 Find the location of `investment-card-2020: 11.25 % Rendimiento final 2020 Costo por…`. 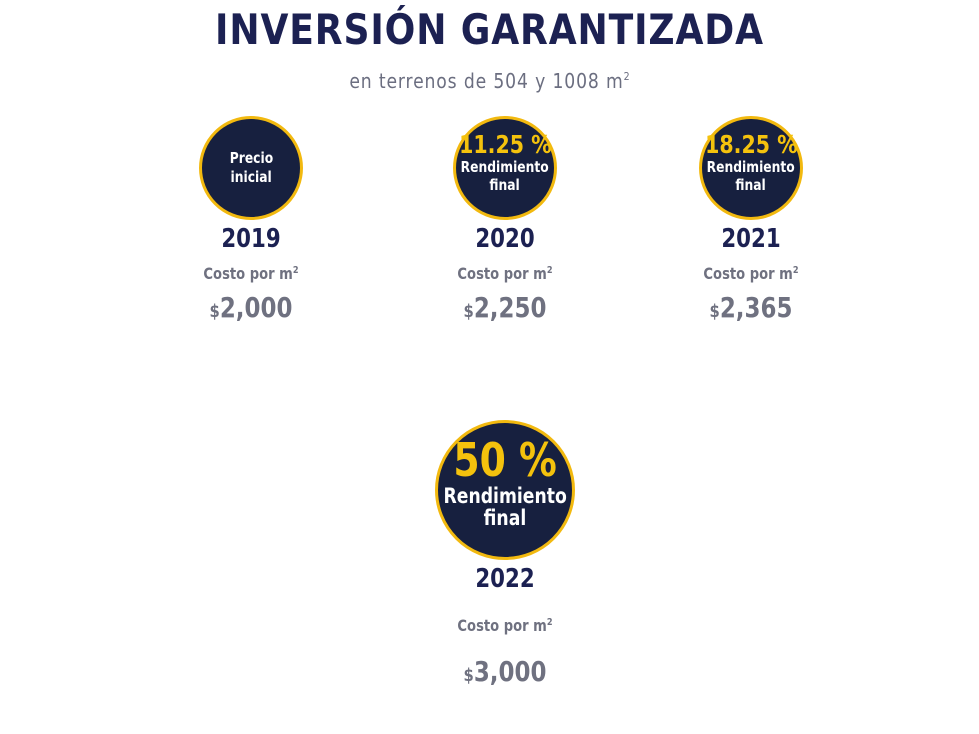

investment-card-2020: 11.25 % Rendimiento final 2020 Costo por… is located at coordinates (505, 222).